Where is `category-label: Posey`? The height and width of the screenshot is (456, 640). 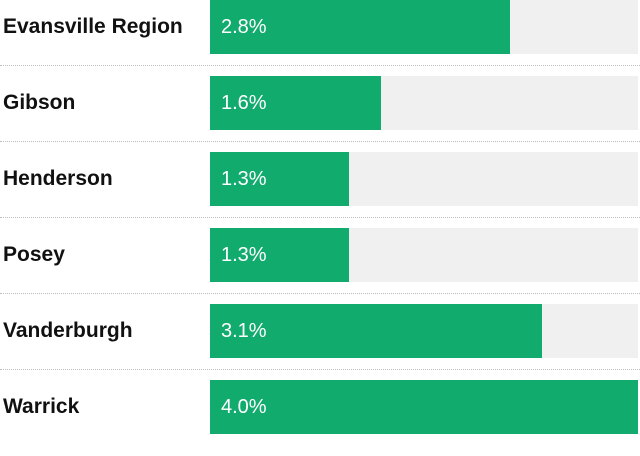
category-label: Posey is located at coordinates (34, 254).